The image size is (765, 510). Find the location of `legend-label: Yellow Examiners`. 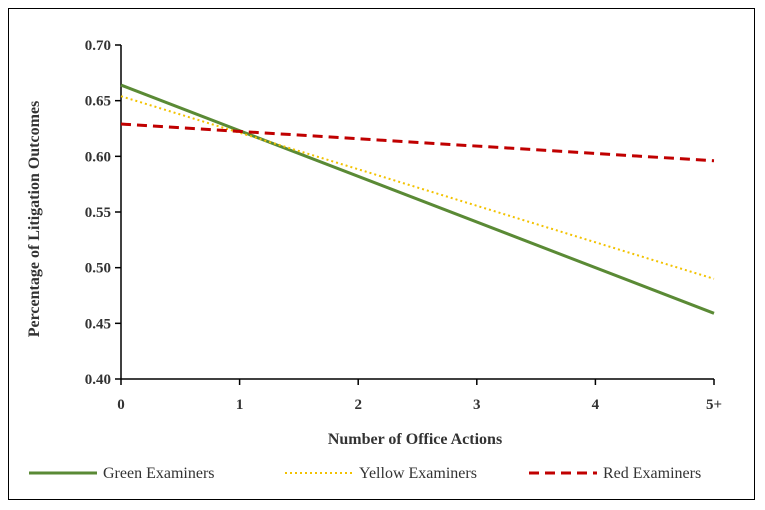

legend-label: Yellow Examiners is located at coordinates (418, 473).